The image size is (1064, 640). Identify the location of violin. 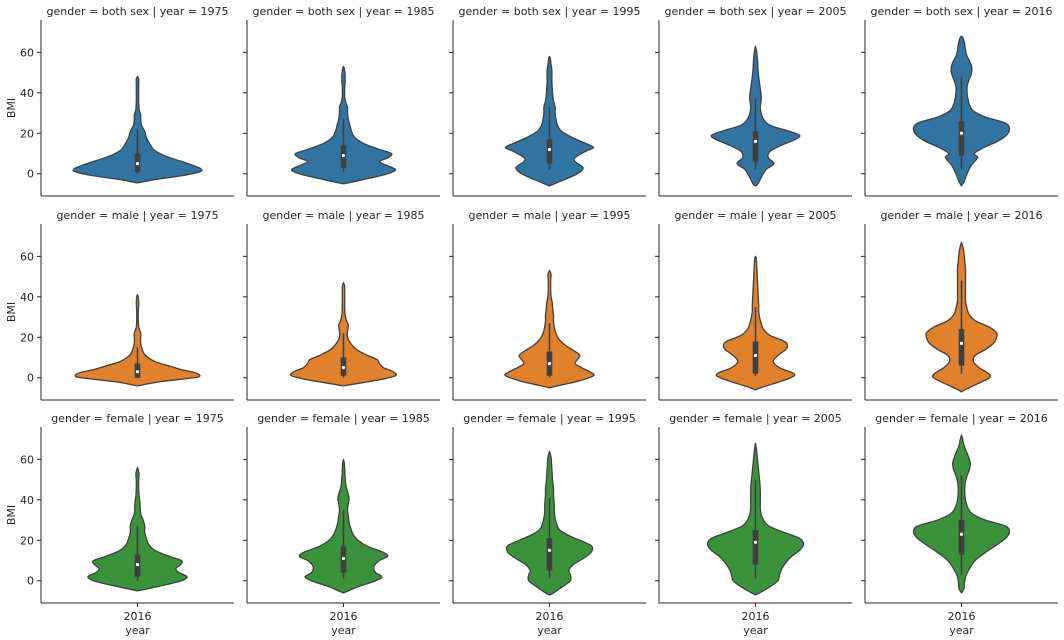
(137, 340).